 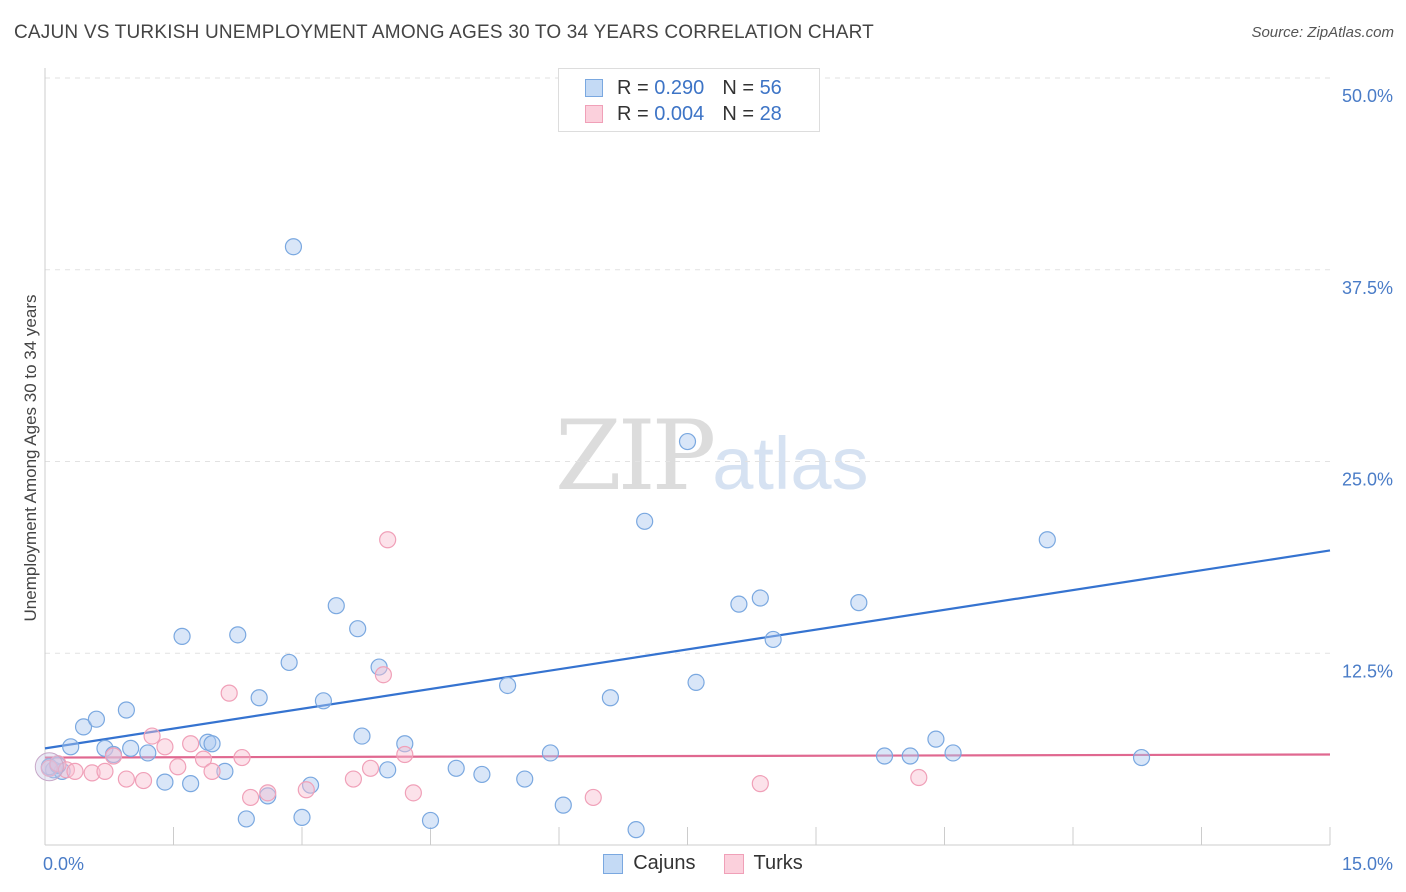 What do you see at coordinates (63, 864) in the screenshot?
I see `x-tick-label: 0.0%` at bounding box center [63, 864].